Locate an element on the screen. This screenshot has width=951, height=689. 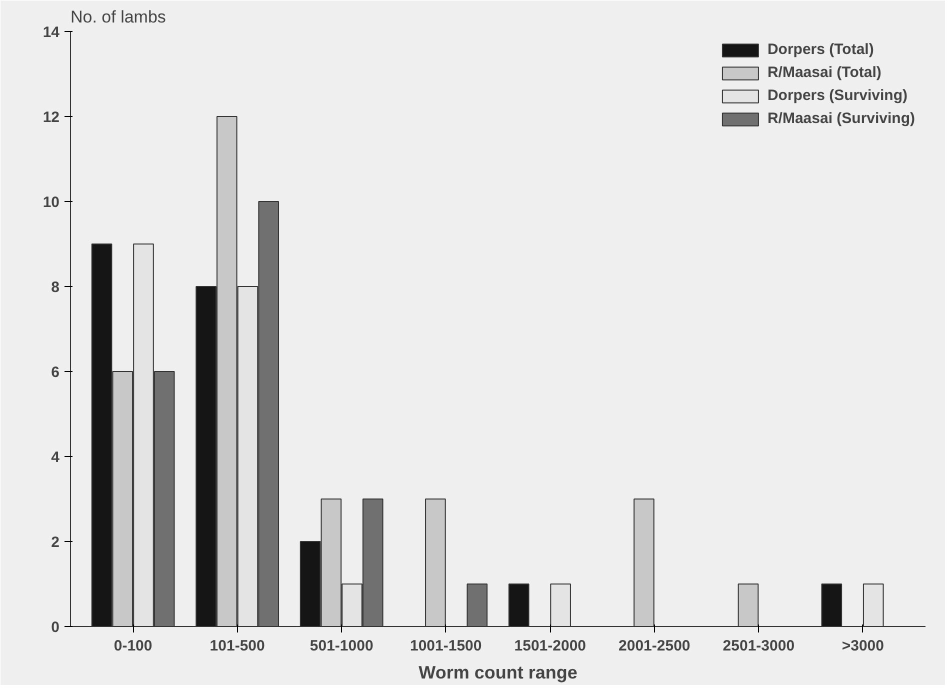
y-tick-label: 8 is located at coordinates (55, 287).